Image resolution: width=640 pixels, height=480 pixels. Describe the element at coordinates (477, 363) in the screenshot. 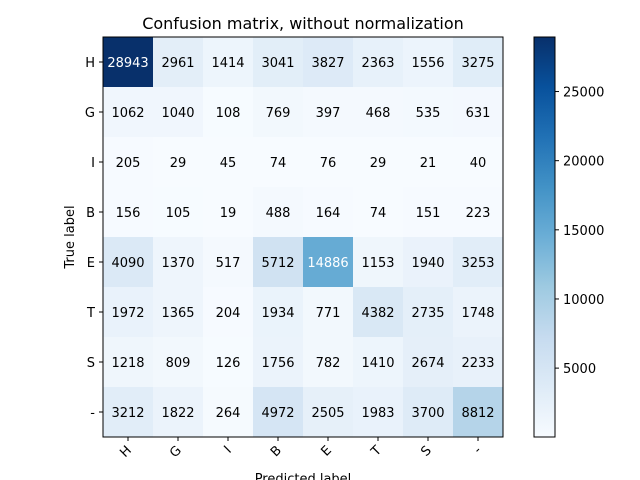

I see `cell-value-label: 2233` at that location.